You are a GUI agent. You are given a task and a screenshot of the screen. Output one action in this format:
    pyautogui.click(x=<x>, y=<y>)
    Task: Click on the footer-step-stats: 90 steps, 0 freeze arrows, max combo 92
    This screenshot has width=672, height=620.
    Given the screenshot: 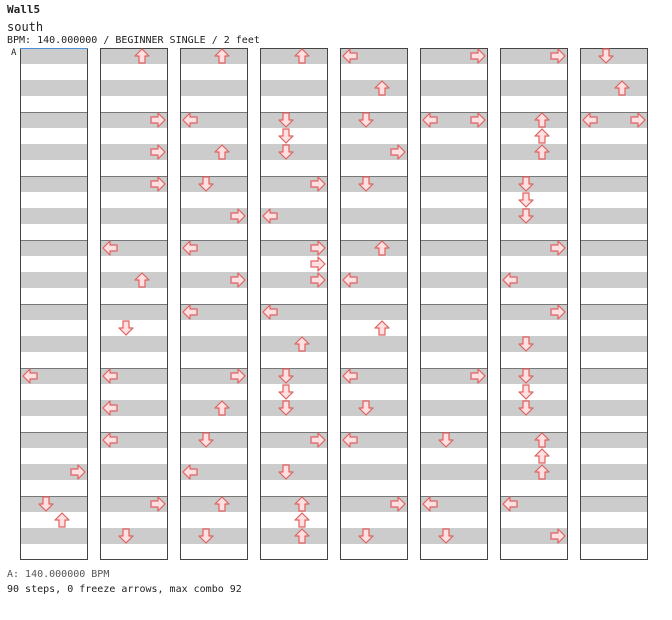 What is the action you would take?
    pyautogui.click(x=124, y=589)
    